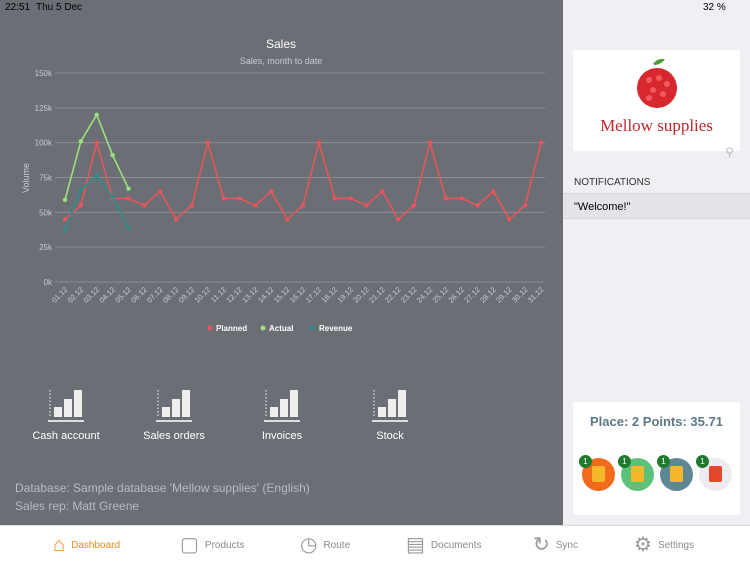  I want to click on y-tick-label: 100k, so click(44, 143).